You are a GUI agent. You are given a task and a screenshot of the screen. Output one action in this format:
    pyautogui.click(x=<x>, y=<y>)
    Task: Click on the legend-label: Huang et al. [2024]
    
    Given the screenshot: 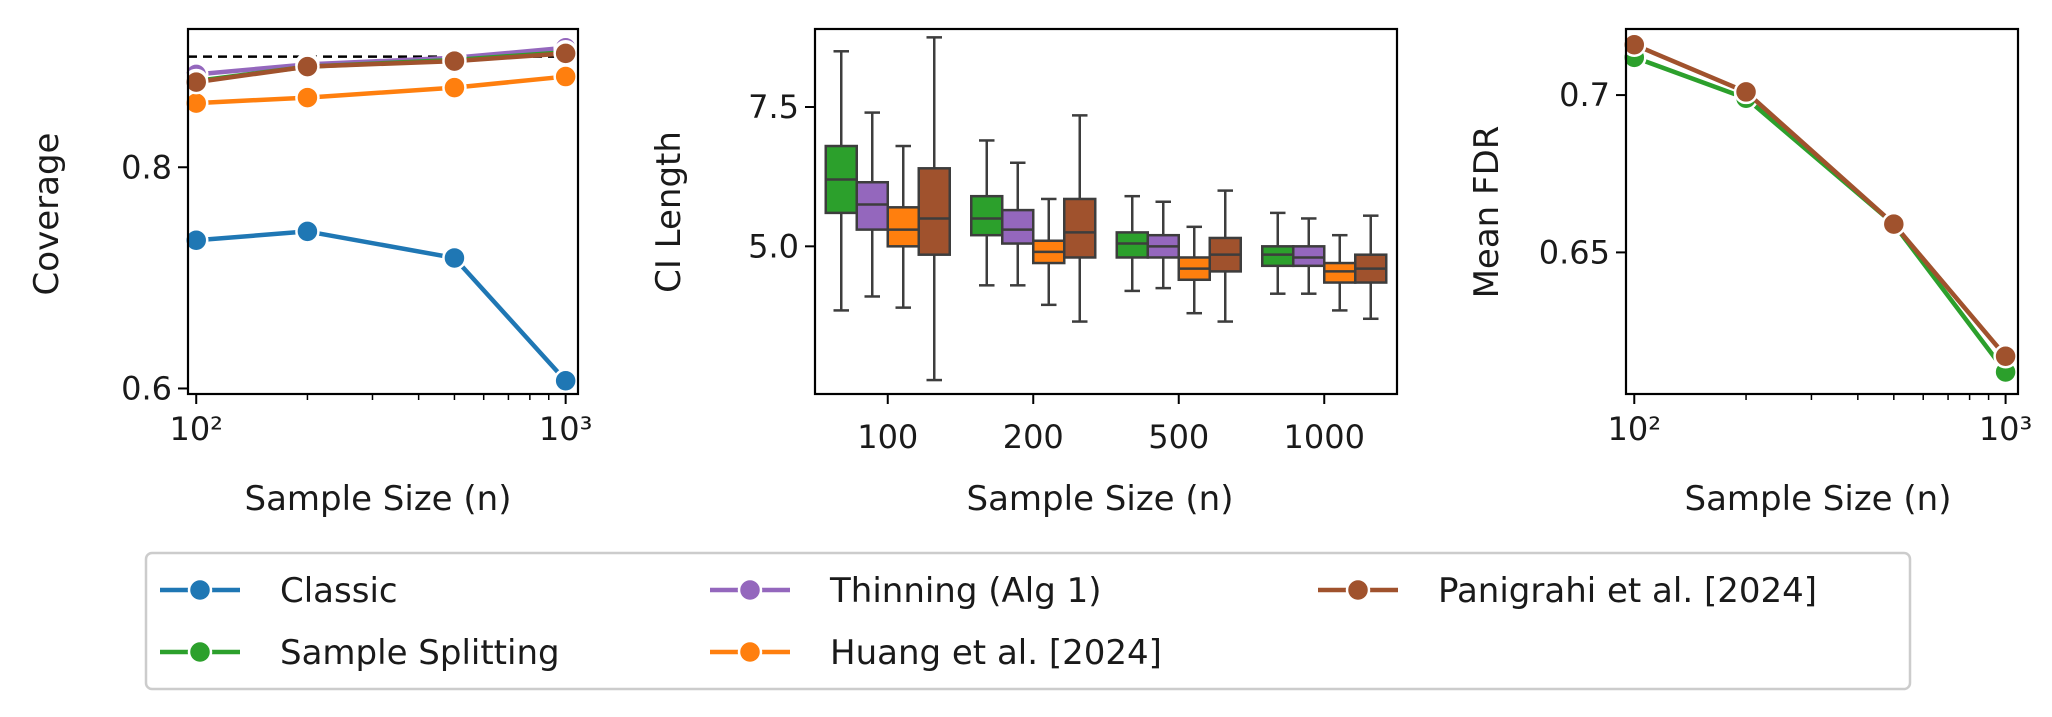 What is the action you would take?
    pyautogui.click(x=996, y=653)
    